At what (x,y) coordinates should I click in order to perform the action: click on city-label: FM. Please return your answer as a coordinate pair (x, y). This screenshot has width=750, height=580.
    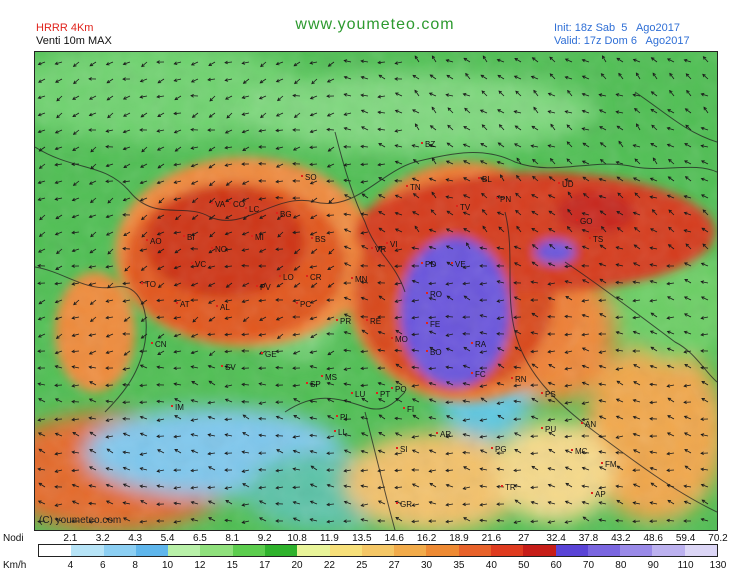
    Looking at the image, I should click on (611, 464).